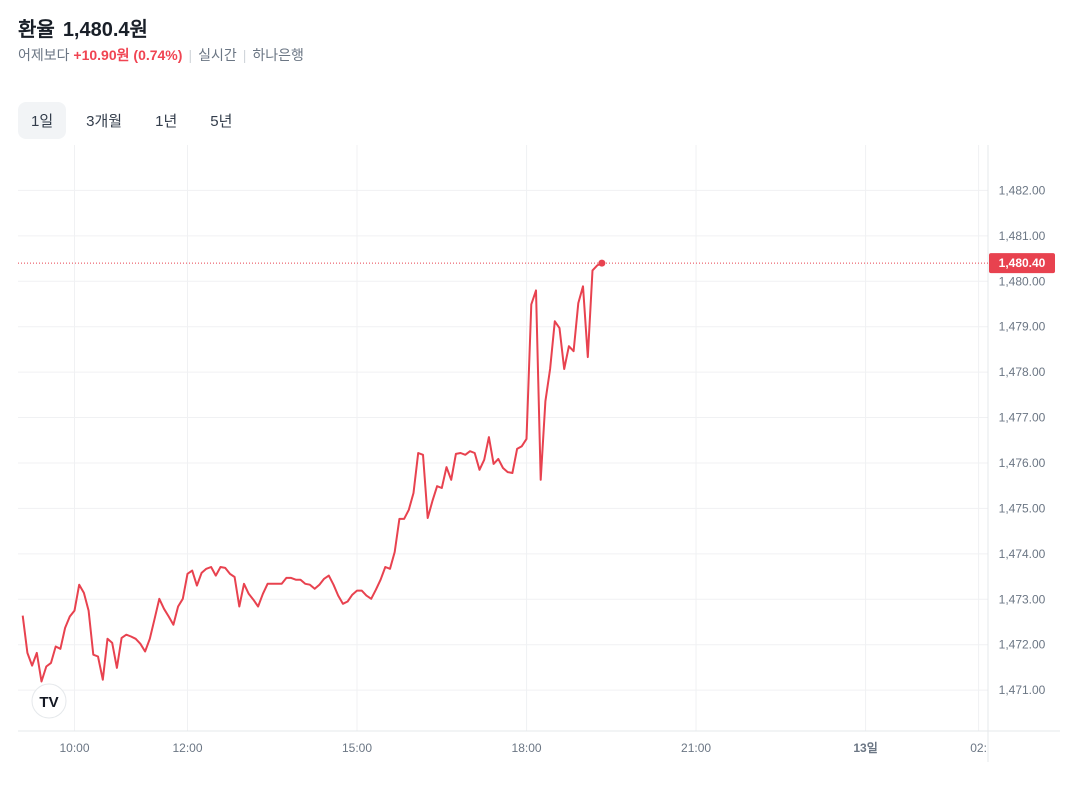  What do you see at coordinates (104, 121) in the screenshot?
I see `tab-3m: 3개월` at bounding box center [104, 121].